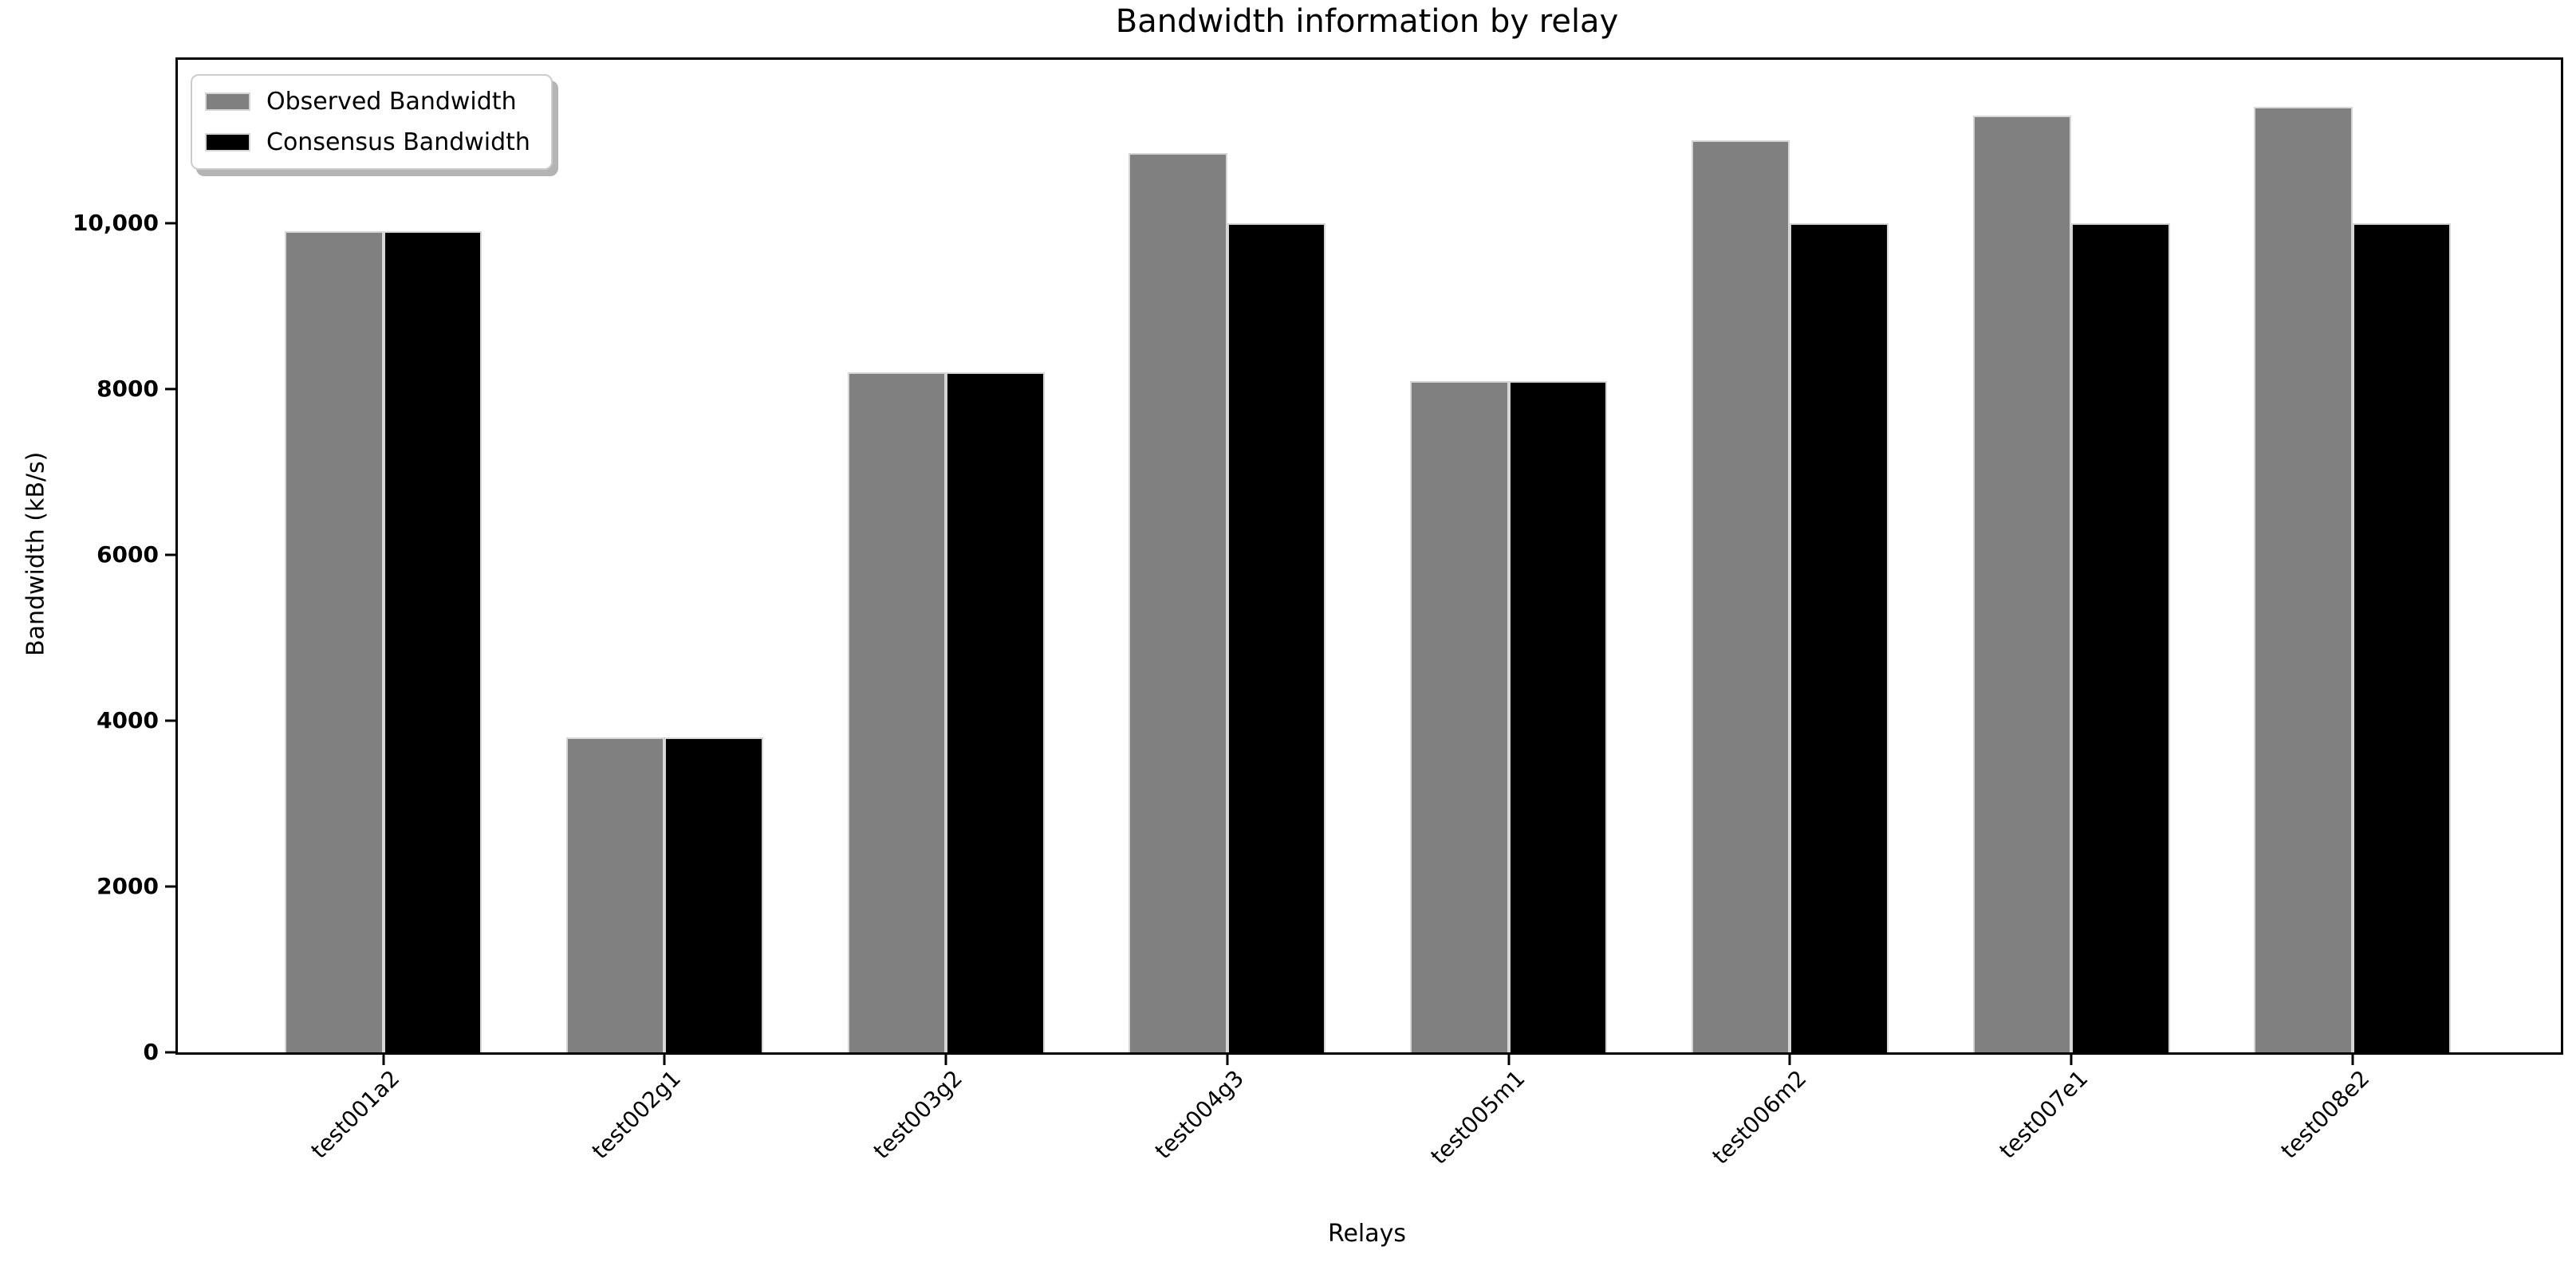 This screenshot has width=2576, height=1266. I want to click on legend-label-observed-bandwidth: Observed Bandwidth, so click(391, 102).